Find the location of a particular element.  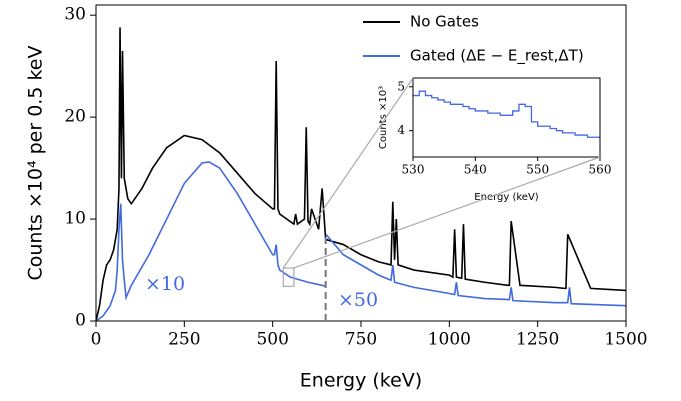

annotation: ×50 is located at coordinates (358, 300).